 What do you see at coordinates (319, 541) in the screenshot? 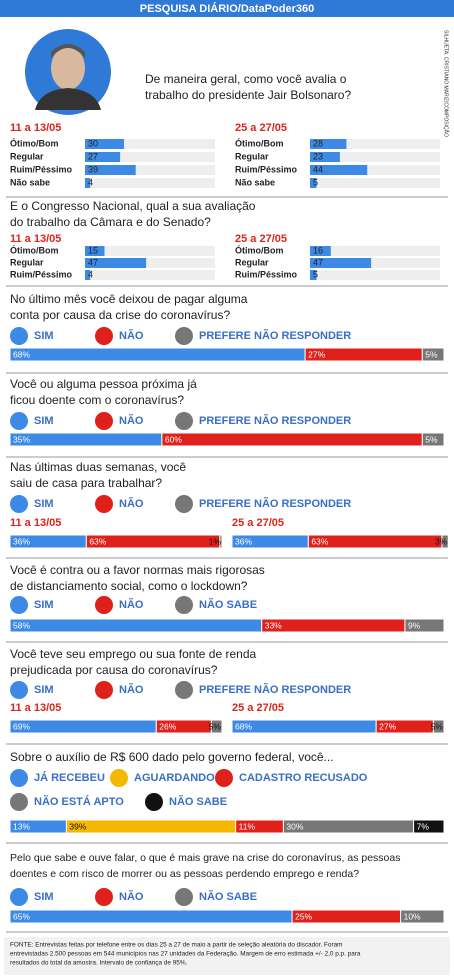
I see `value-label: 63%` at bounding box center [319, 541].